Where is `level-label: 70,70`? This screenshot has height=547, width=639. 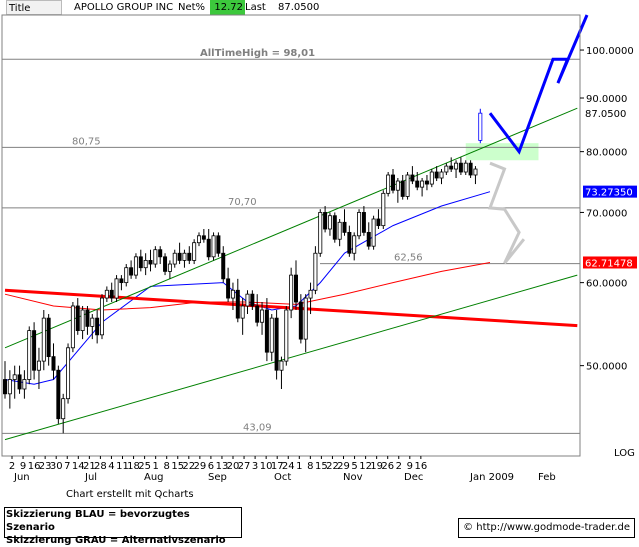
level-label: 70,70 is located at coordinates (242, 202).